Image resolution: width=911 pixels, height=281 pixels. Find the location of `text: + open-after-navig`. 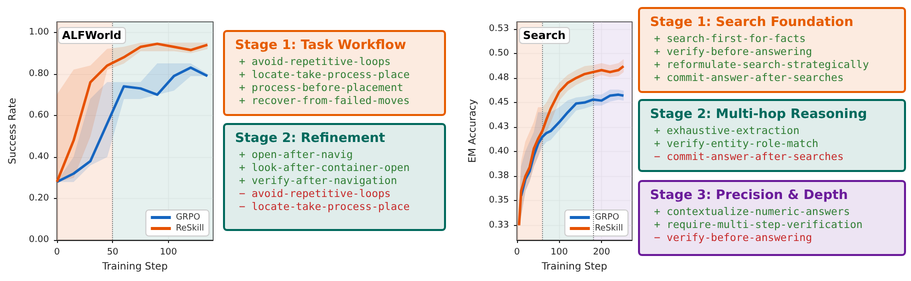

text: + open-after-navig is located at coordinates (296, 155).